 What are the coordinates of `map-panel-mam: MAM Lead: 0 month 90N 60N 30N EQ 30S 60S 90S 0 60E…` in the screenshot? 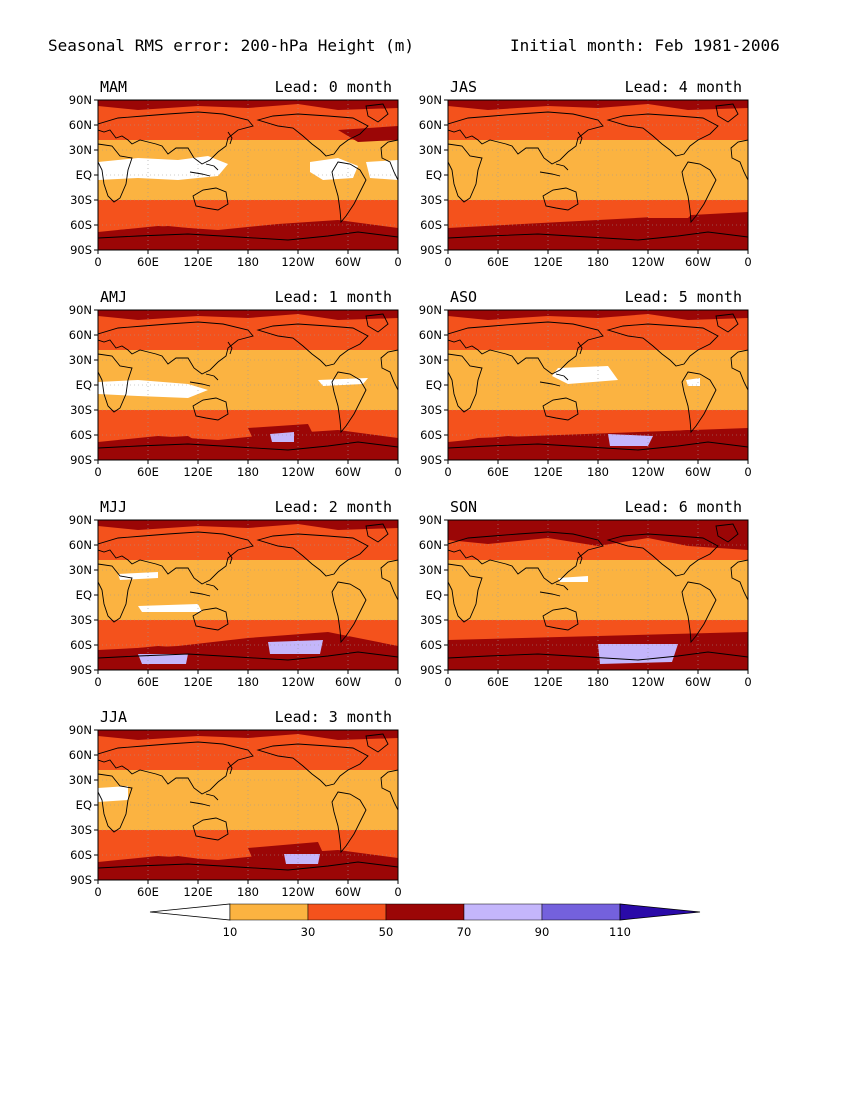 It's located at (228, 170).